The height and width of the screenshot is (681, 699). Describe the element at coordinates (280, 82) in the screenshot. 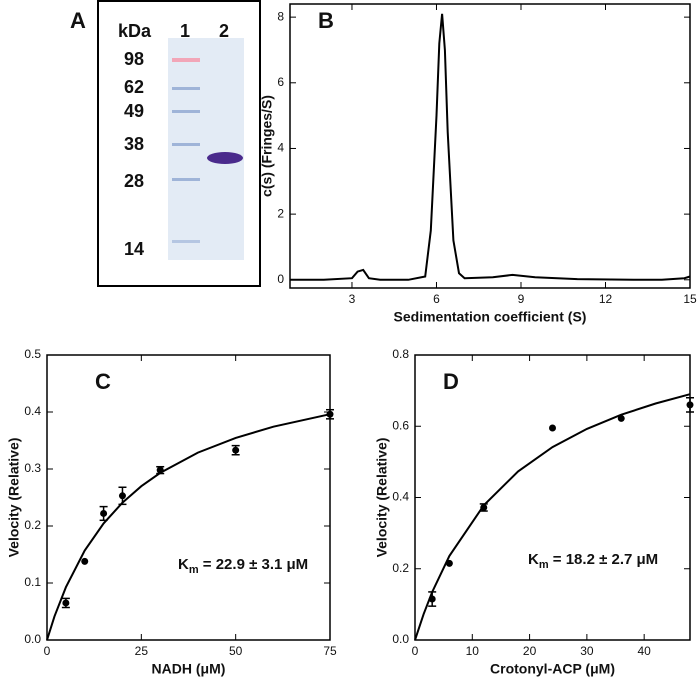

I see `y-tick-label: 6` at that location.